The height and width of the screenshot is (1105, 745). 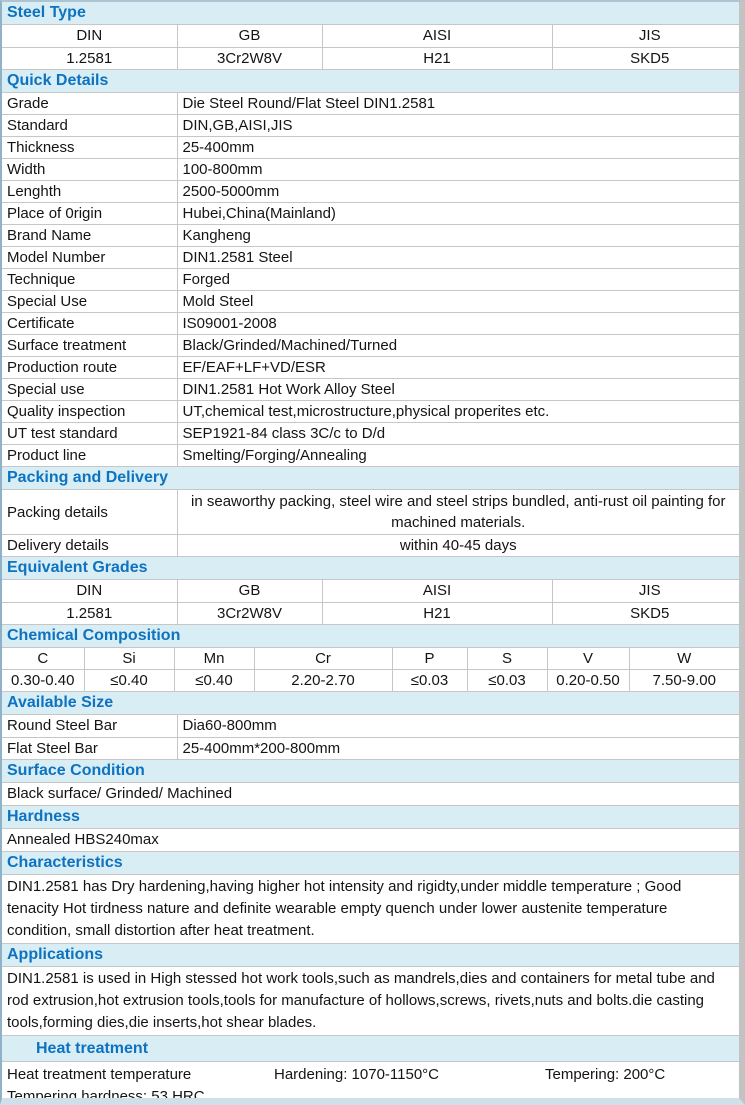 I want to click on spec-label: Surface treatment, so click(x=90, y=345).